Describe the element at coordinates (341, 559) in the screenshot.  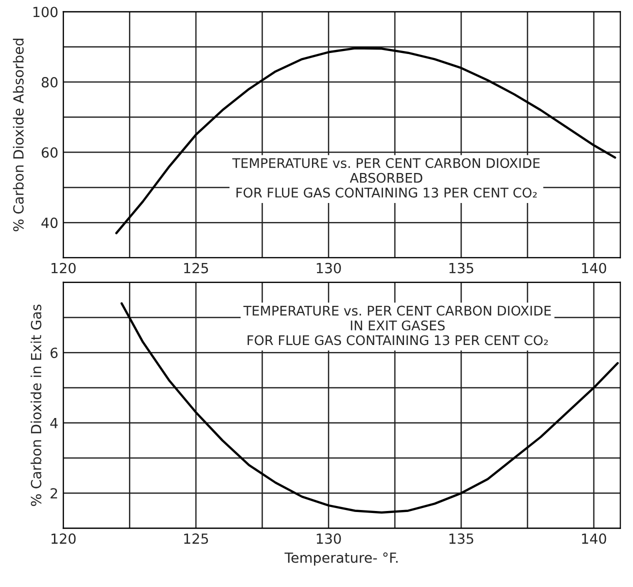
I see `x-axis-title: Temperature- °F.` at that location.